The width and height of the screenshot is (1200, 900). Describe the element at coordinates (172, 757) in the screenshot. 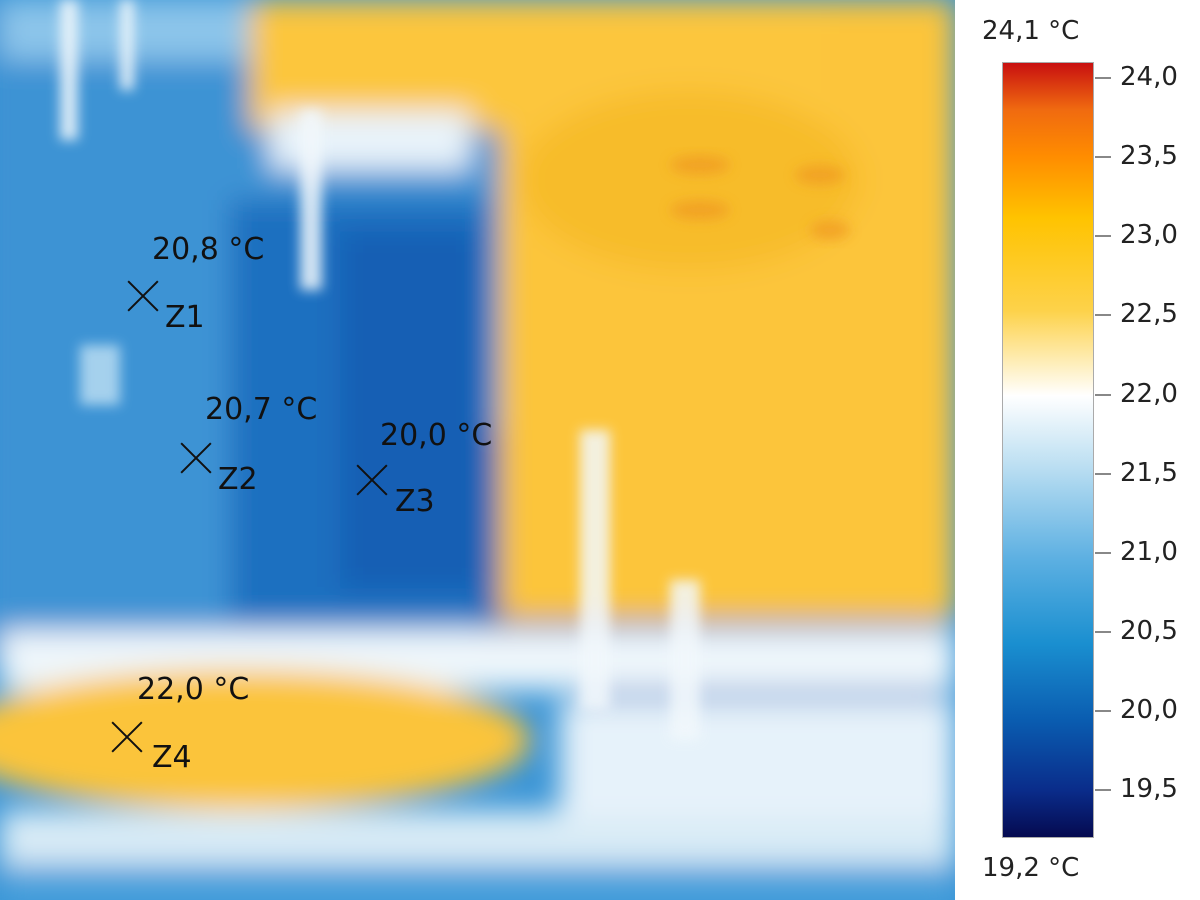

I see `marker-id: Z4` at that location.